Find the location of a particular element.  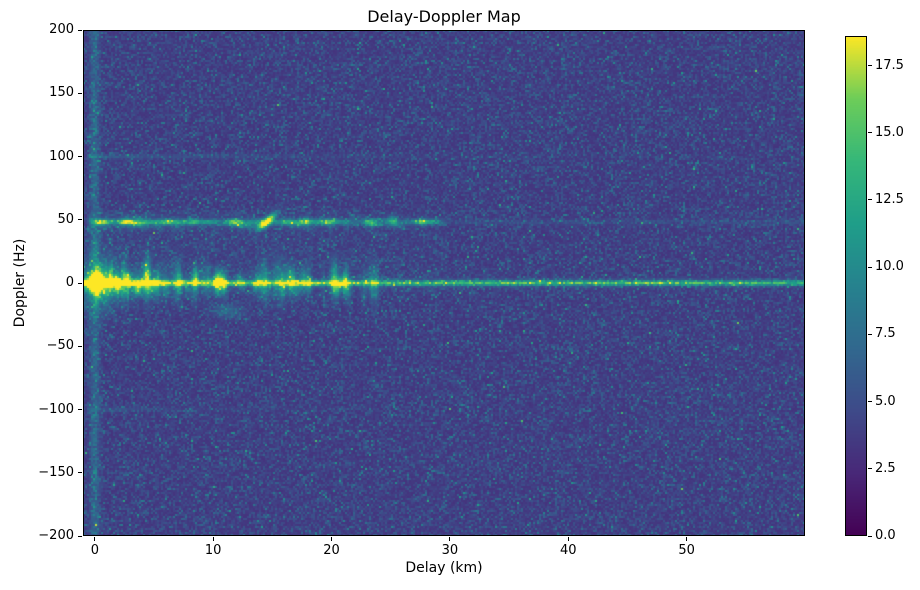

x-tick-label: 0 is located at coordinates (94, 550).